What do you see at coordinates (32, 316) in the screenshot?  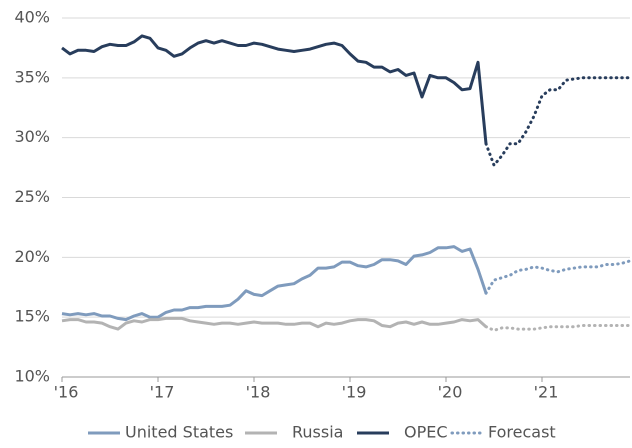 I see `y-tick-label: 15%` at bounding box center [32, 316].